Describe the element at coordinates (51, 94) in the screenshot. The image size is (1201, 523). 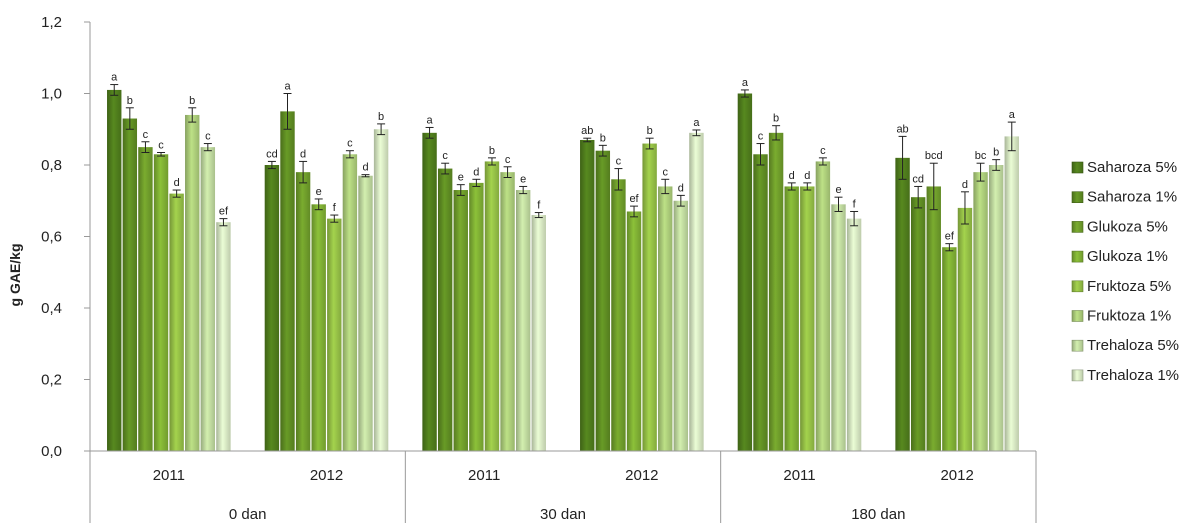
I see `y-tick-label: 1,0` at that location.